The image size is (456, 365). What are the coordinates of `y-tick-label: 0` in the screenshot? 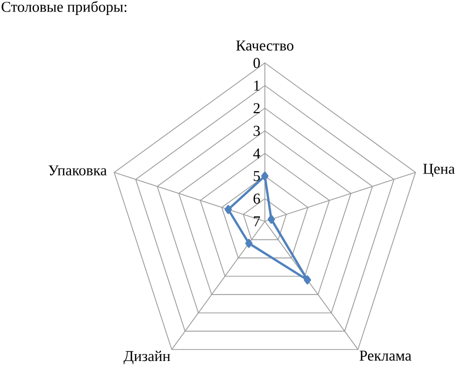 It's located at (256, 63).